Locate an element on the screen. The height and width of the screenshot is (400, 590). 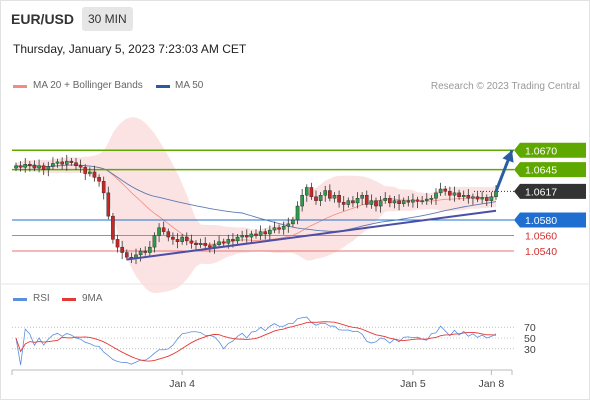
rsi-legend-swatch is located at coordinates (20, 299).